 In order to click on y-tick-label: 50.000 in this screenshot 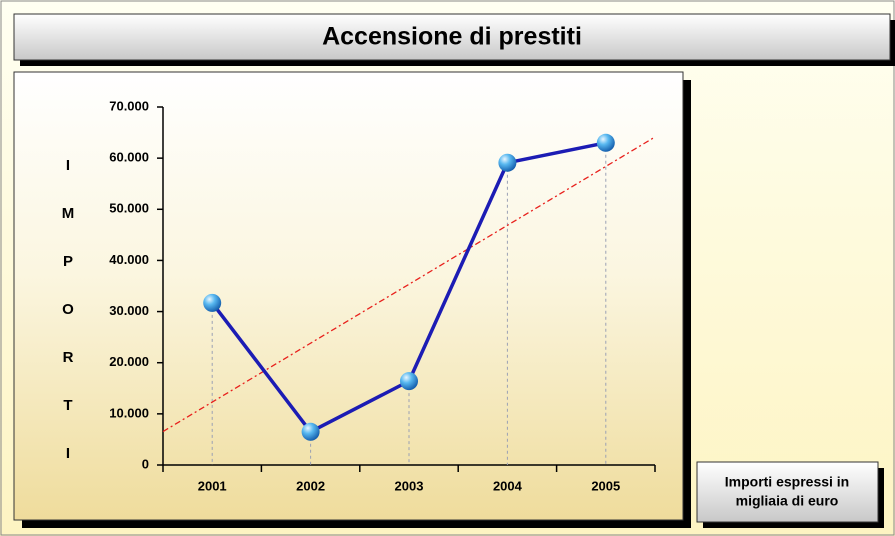, I will do `click(129, 208)`.